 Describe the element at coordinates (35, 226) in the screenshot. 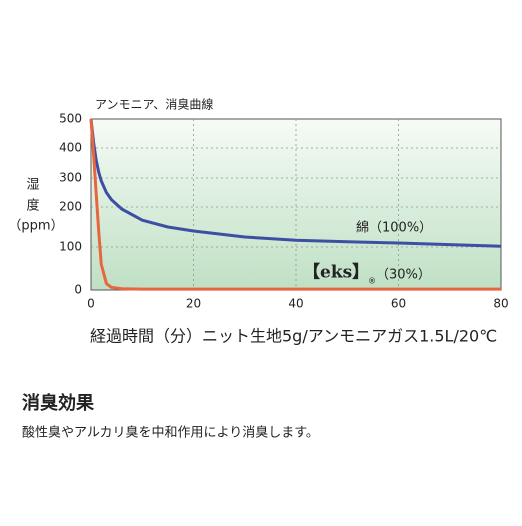

I see `y-label: （ppm）` at that location.